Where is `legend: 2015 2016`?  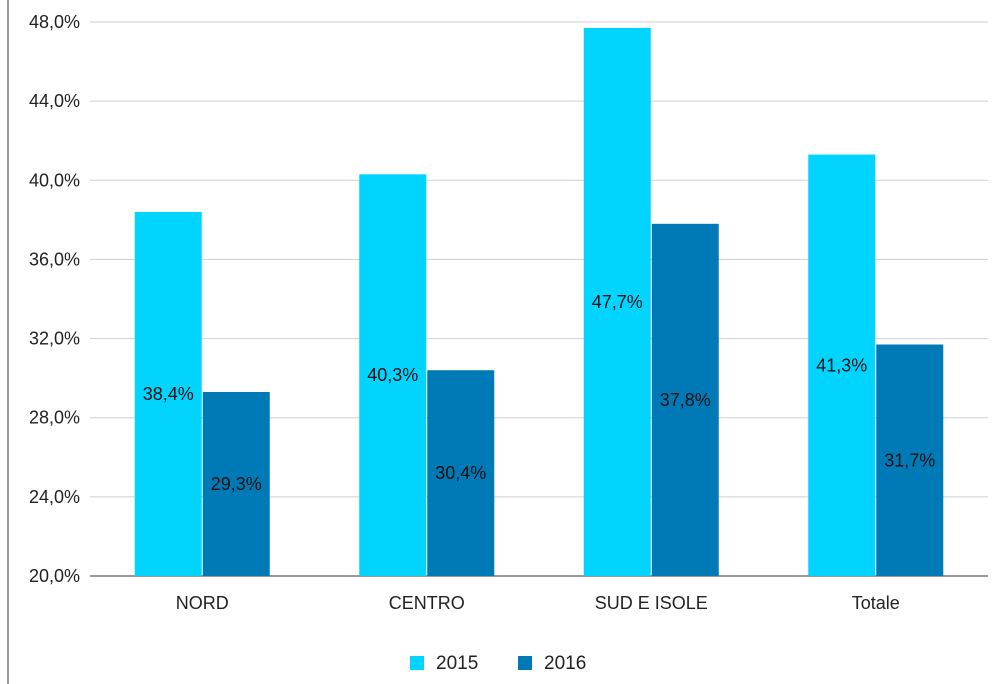
legend: 2015 2016 is located at coordinates (498, 663).